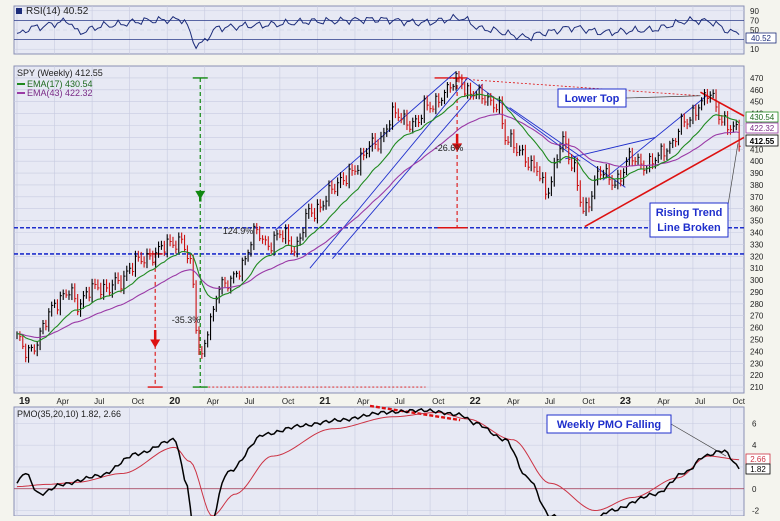 This screenshot has width=780, height=521. I want to click on price-tick-label: 310, so click(757, 268).